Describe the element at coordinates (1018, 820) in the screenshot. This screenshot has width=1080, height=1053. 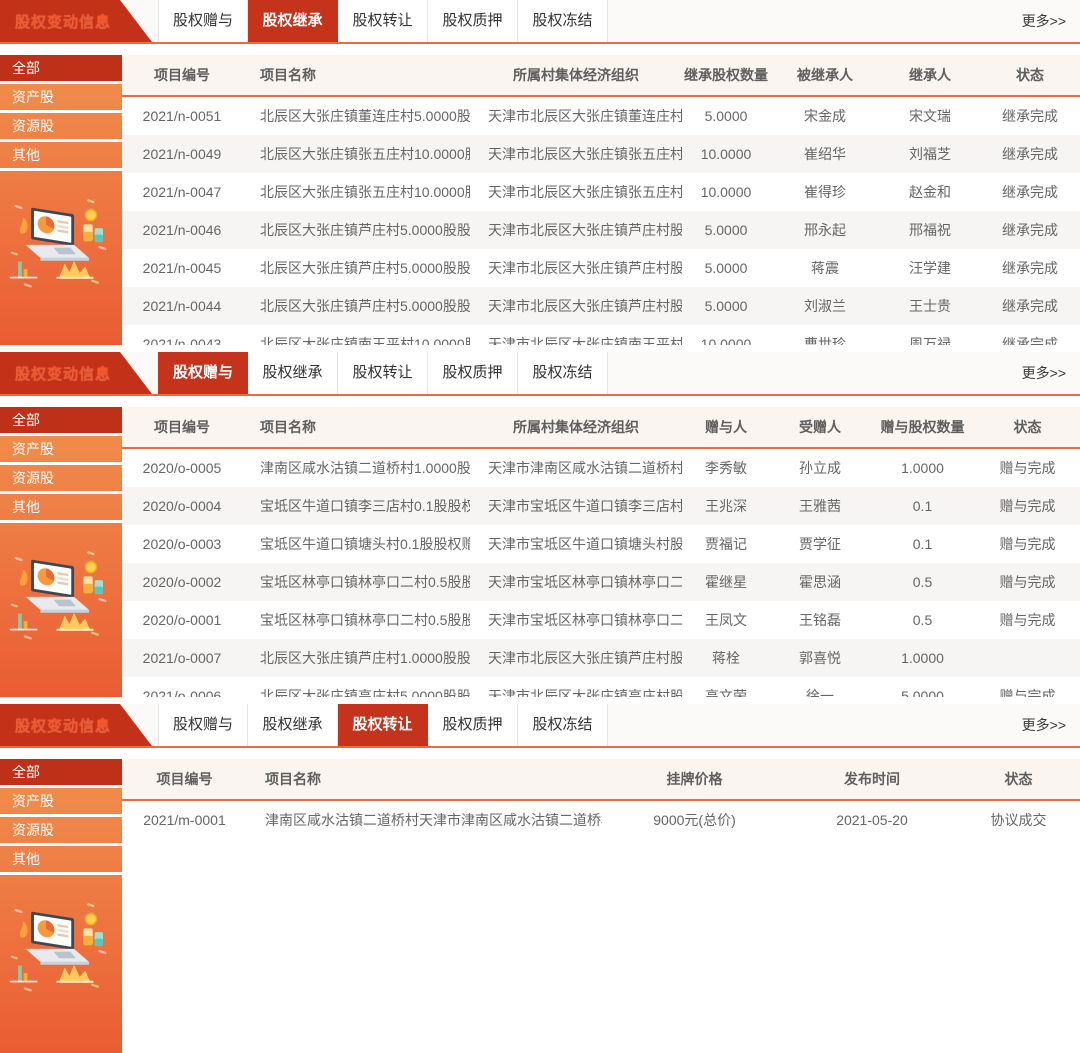
I see `table-cell: 协议成交` at that location.